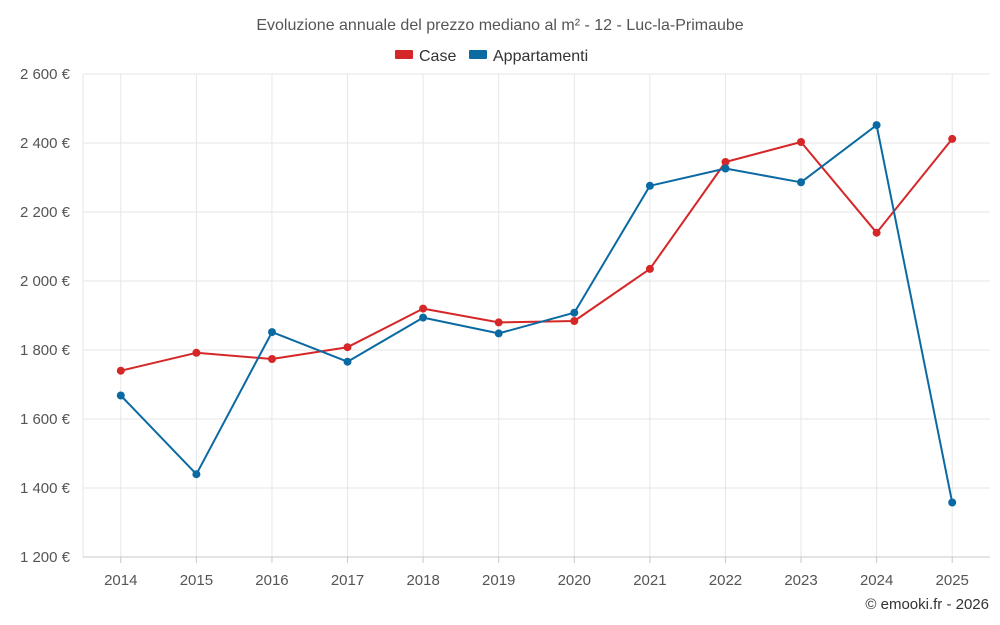 The image size is (1000, 625). Describe the element at coordinates (45, 212) in the screenshot. I see `y-tick-label: 2 200 €` at that location.